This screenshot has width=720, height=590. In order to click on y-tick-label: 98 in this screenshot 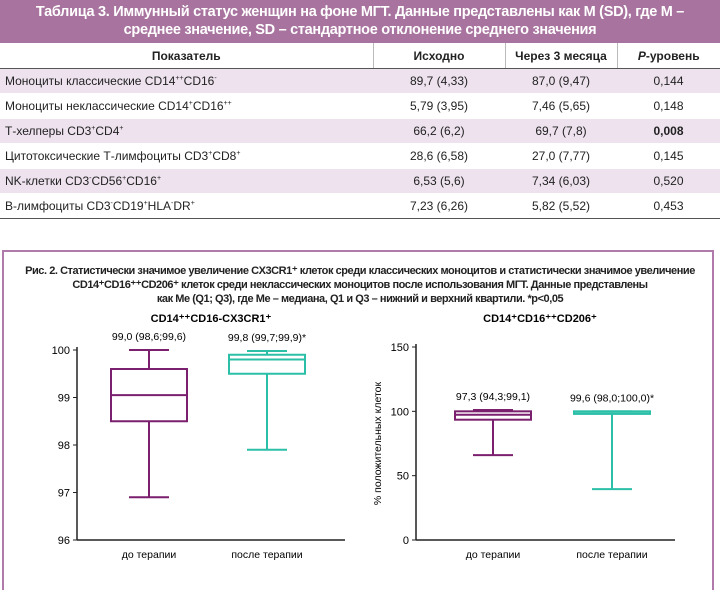, I will do `click(64, 446)`.